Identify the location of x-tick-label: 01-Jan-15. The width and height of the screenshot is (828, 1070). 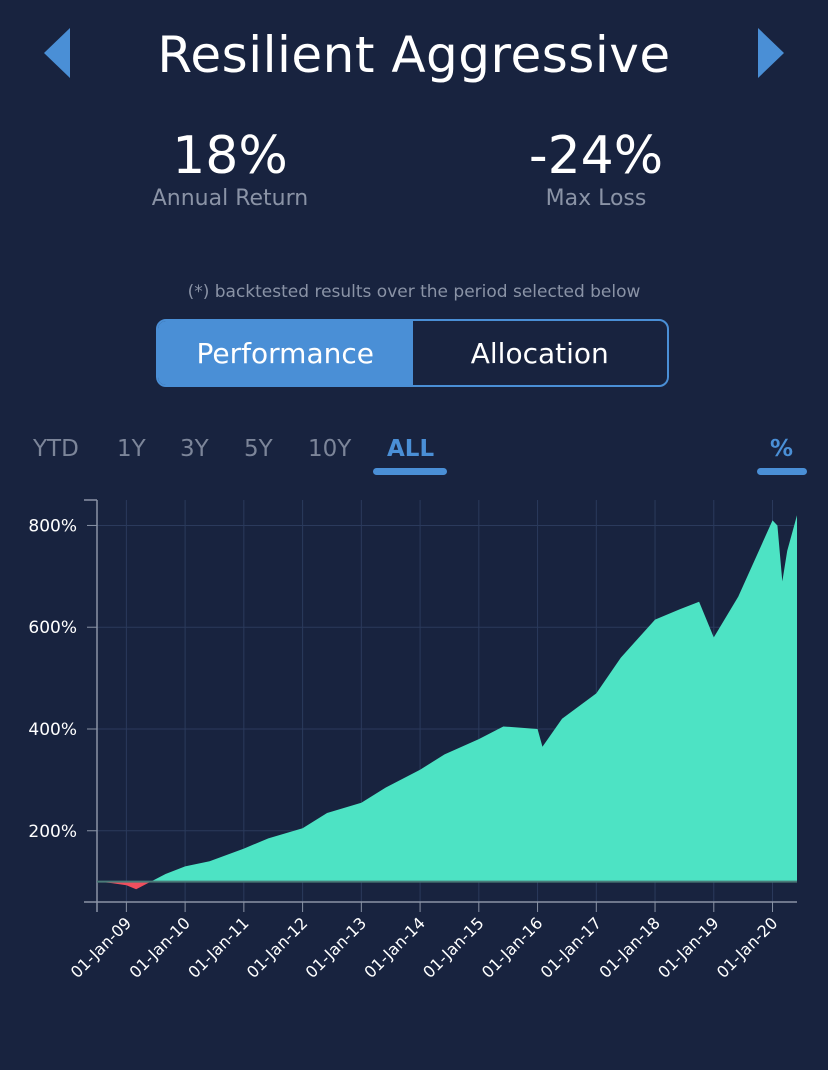
(453, 947).